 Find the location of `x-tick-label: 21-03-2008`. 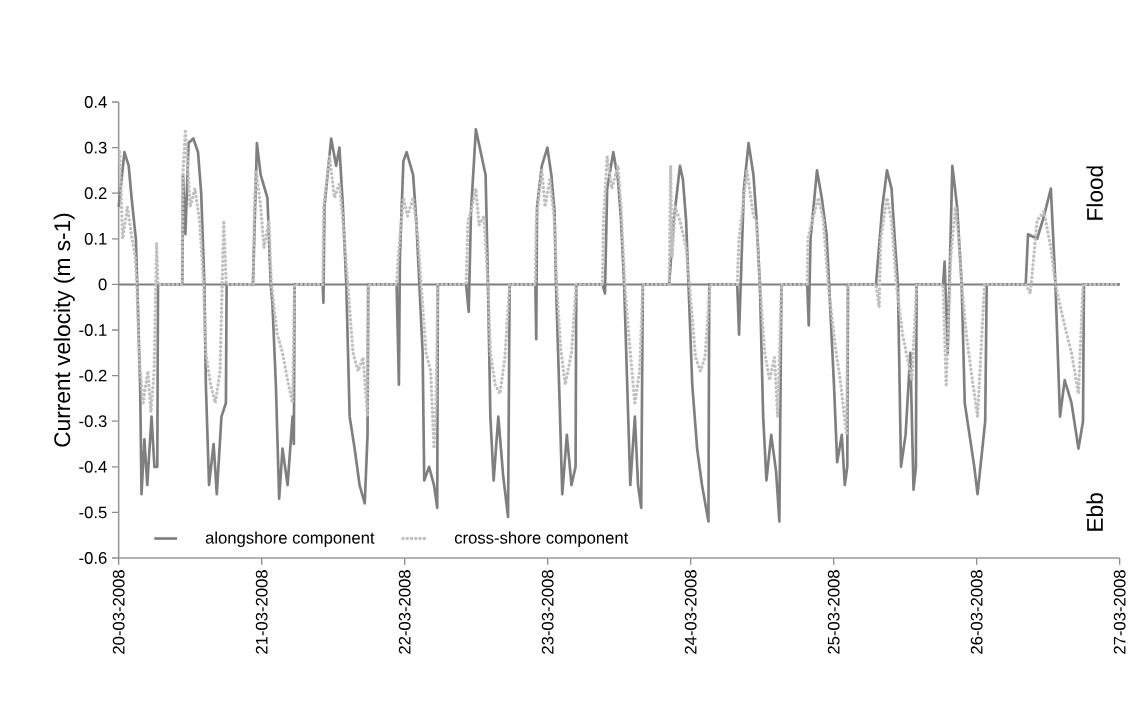

x-tick-label: 21-03-2008 is located at coordinates (261, 612).